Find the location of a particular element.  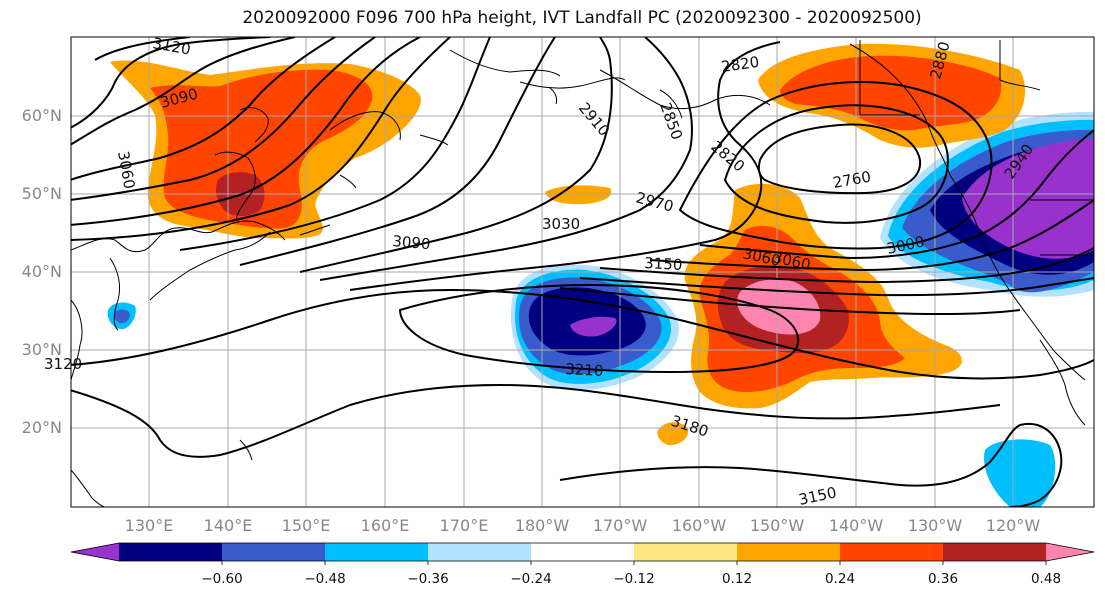

lon-label: 150°W is located at coordinates (777, 525).